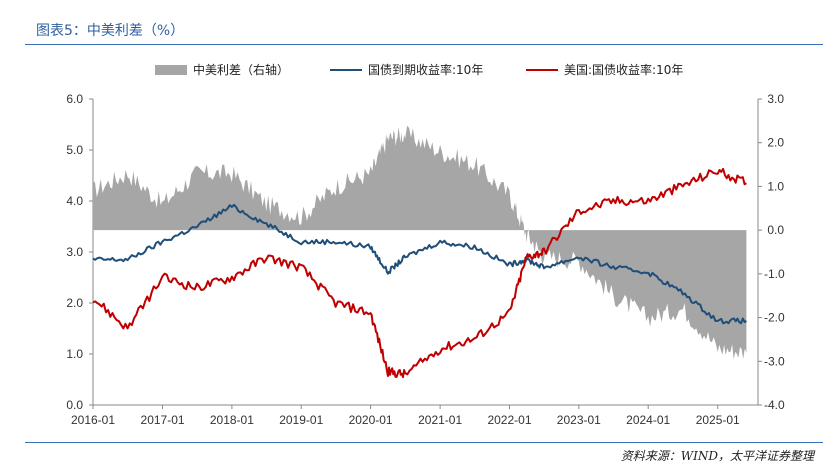 This screenshot has width=828, height=470. I want to click on left-tick-label: 5.0, so click(74, 150).